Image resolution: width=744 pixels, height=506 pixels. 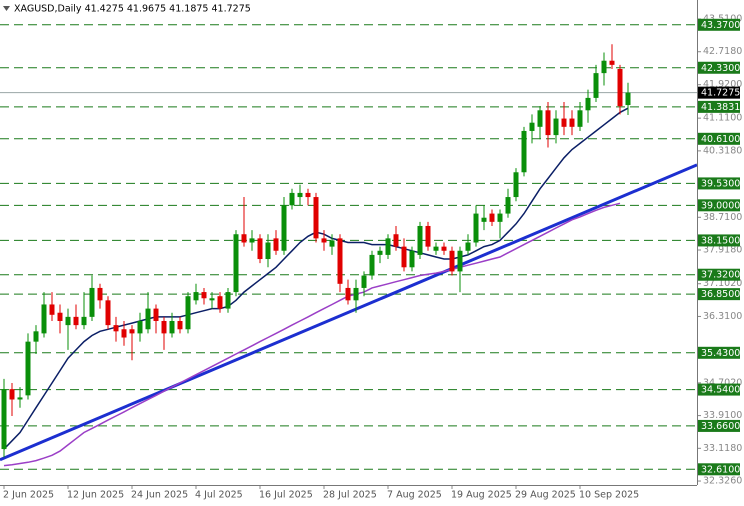 I want to click on x-tick-label: 29 Aug 2025, so click(x=545, y=495).